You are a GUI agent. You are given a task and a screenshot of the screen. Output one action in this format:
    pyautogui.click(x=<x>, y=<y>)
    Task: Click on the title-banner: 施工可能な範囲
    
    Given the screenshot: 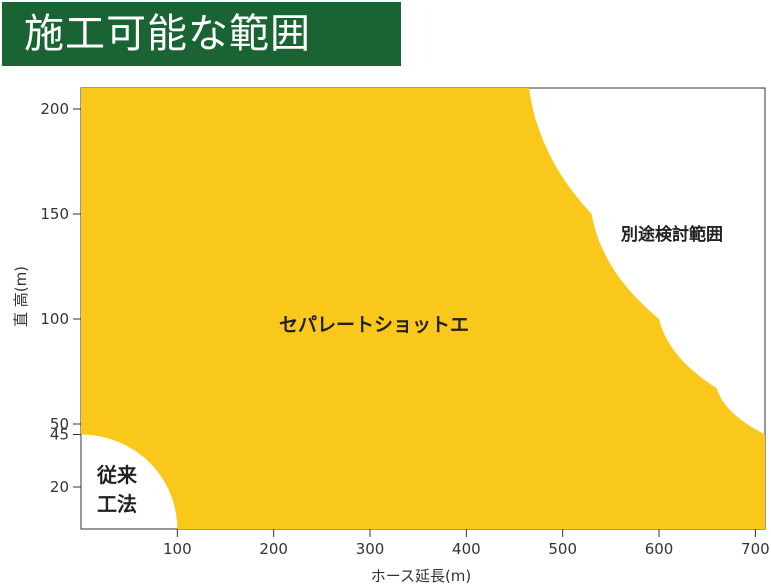 What is the action you would take?
    pyautogui.click(x=201, y=34)
    